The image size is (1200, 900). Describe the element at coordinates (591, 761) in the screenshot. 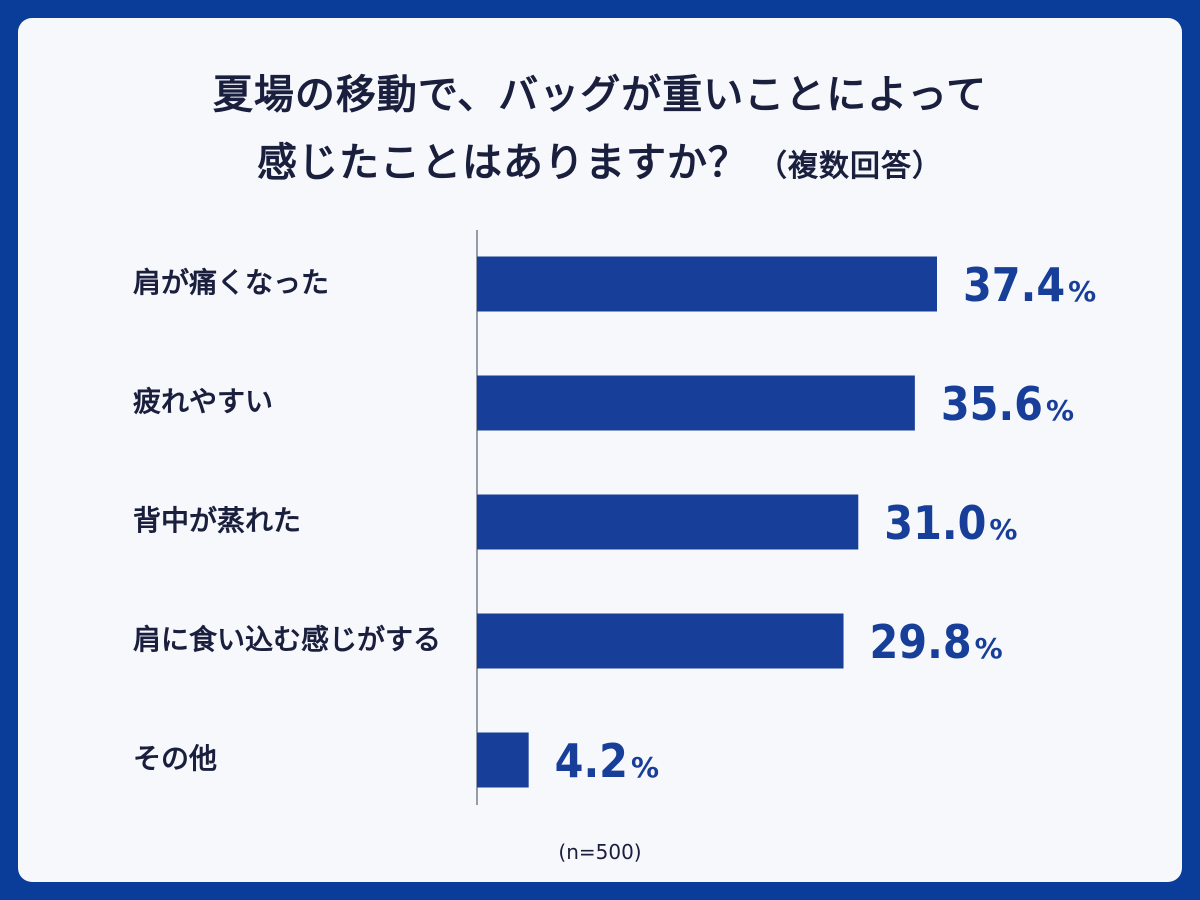

I see `value-number: 4.2` at that location.